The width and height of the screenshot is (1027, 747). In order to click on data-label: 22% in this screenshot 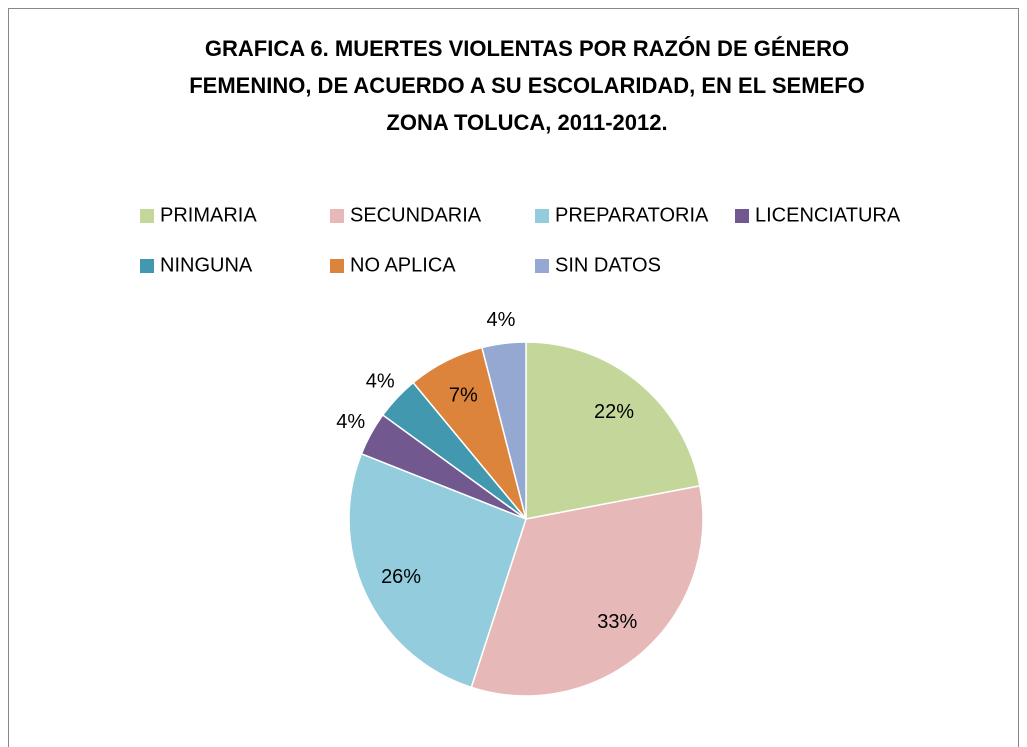, I will do `click(614, 412)`.